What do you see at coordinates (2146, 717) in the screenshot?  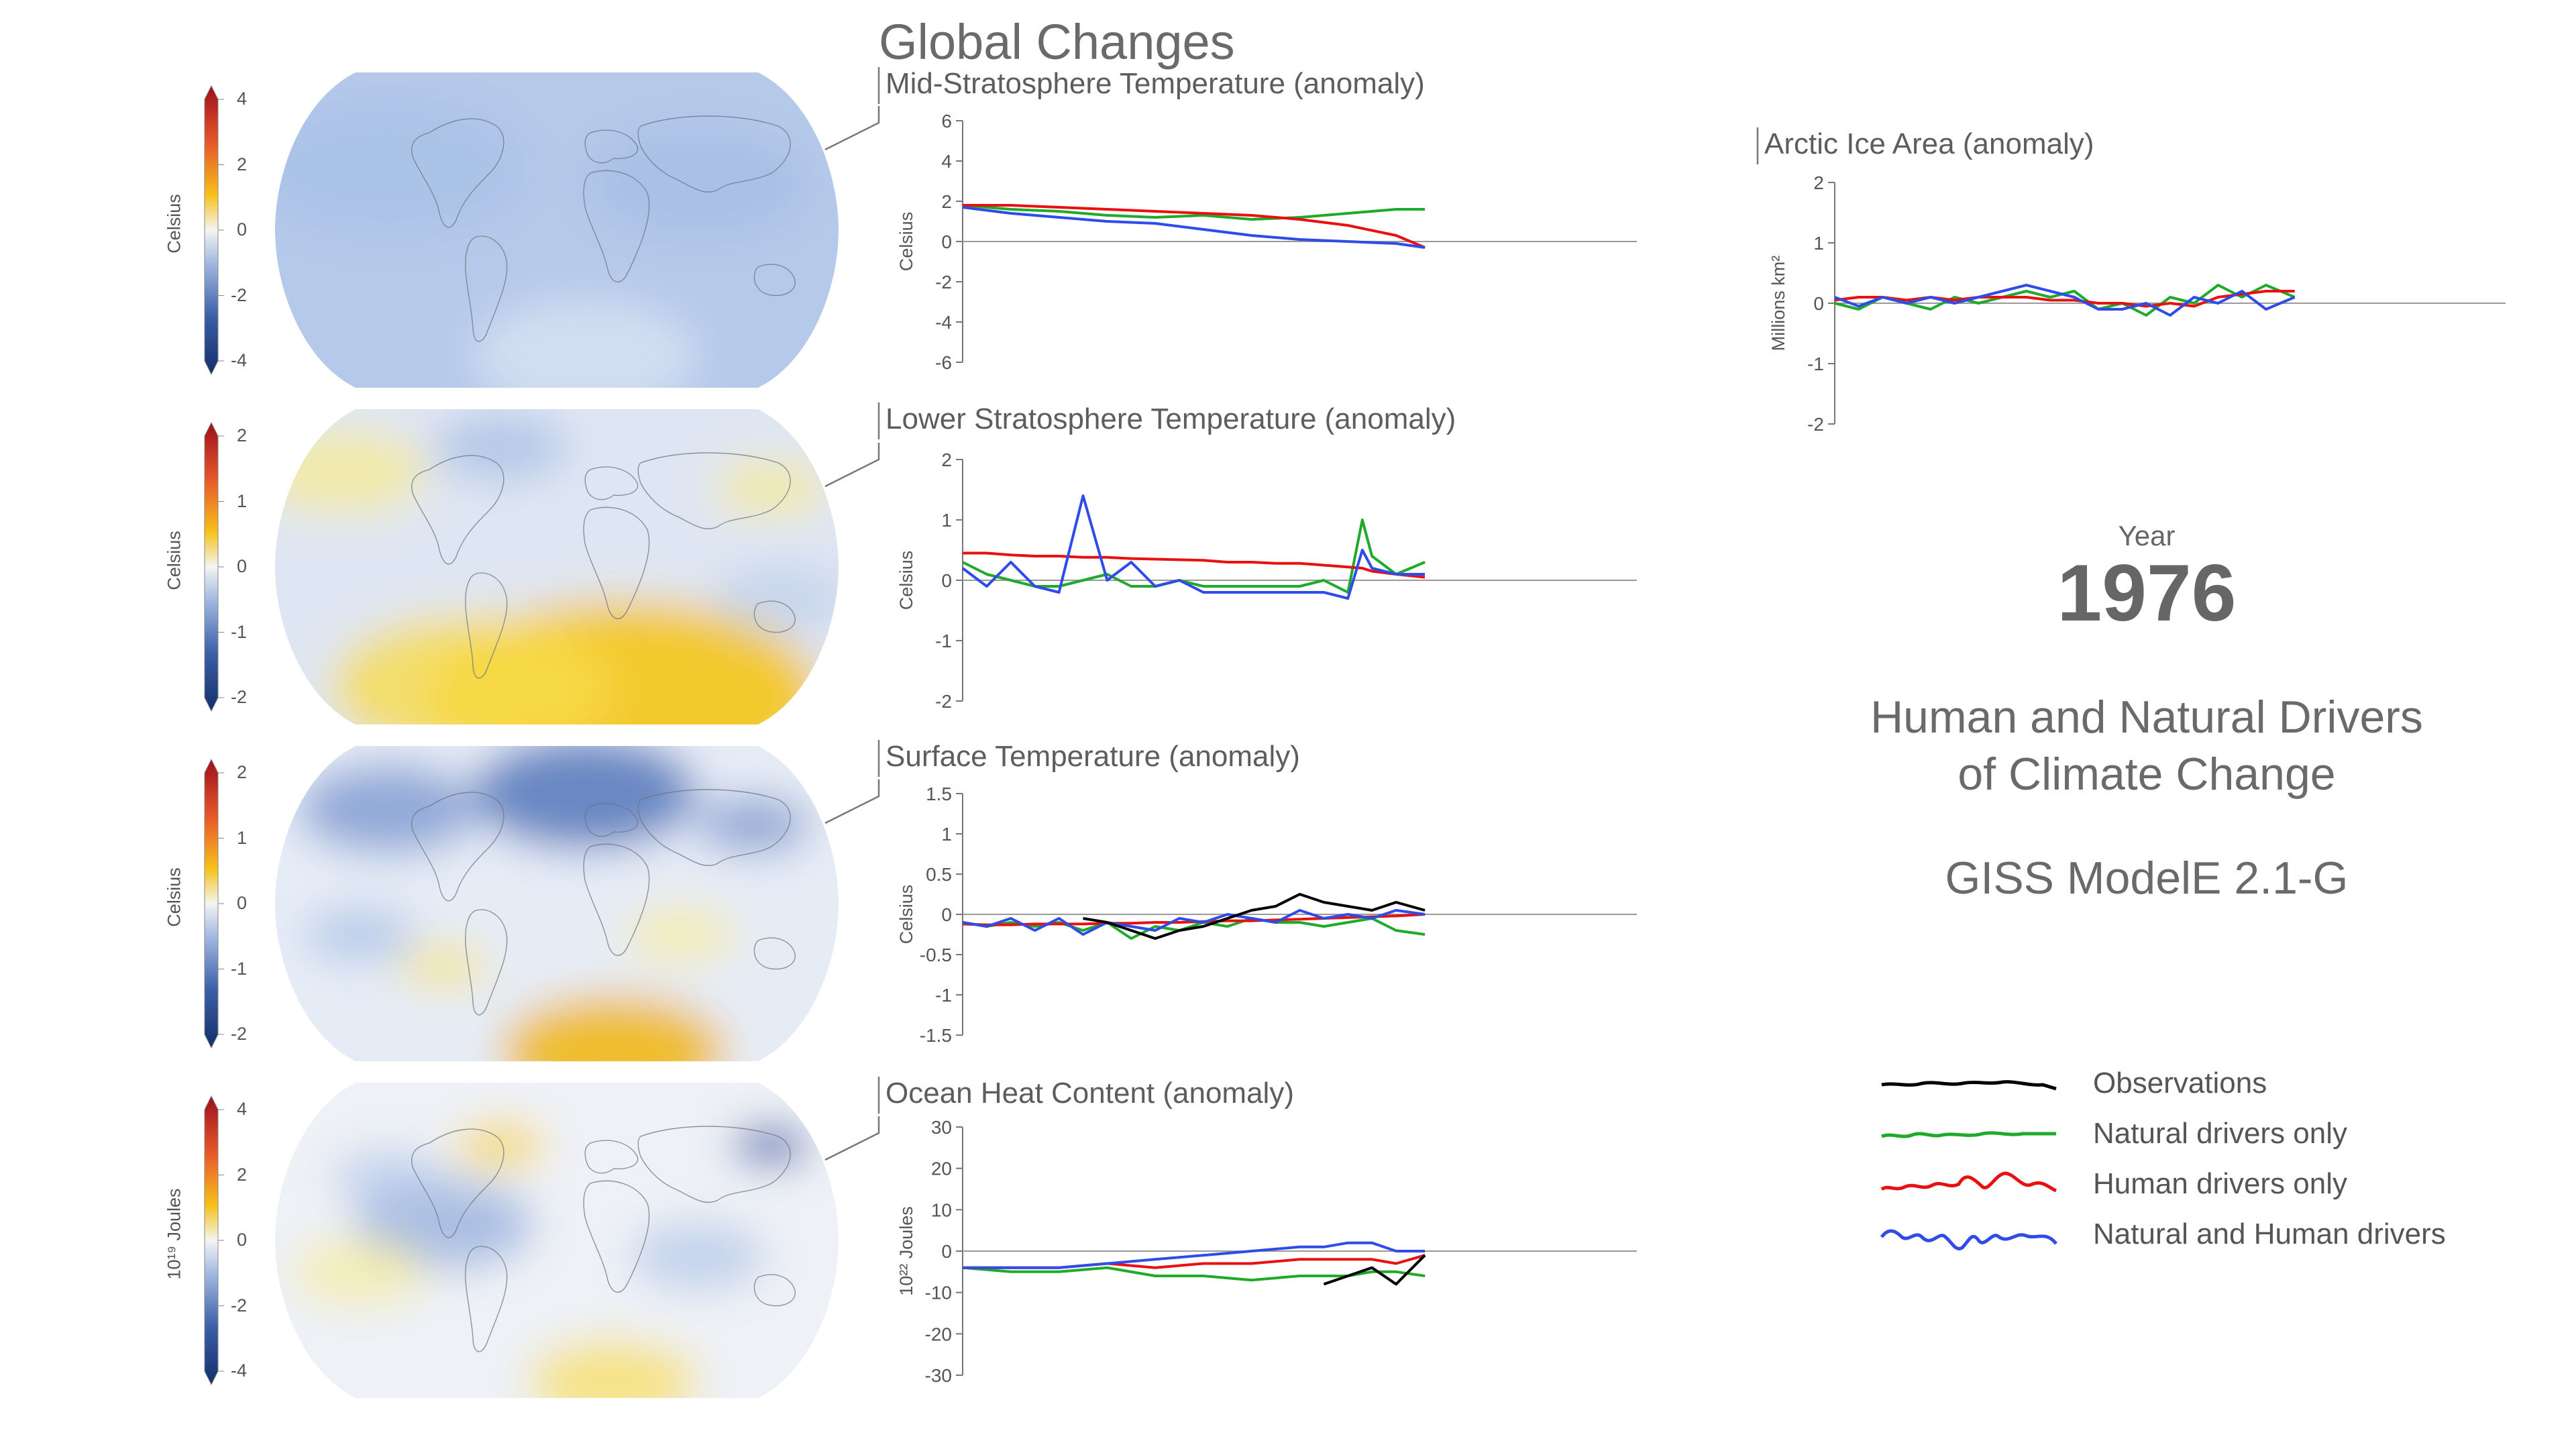 I see `info-title-line-1: Human and Natural Drivers` at bounding box center [2146, 717].